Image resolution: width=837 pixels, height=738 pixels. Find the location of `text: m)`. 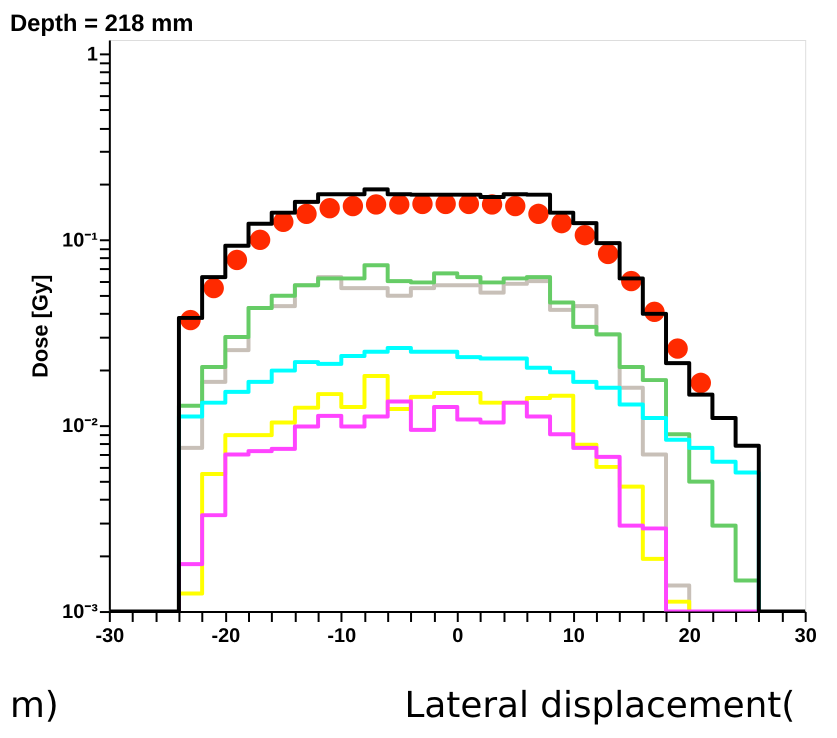

text: m) is located at coordinates (34, 705).